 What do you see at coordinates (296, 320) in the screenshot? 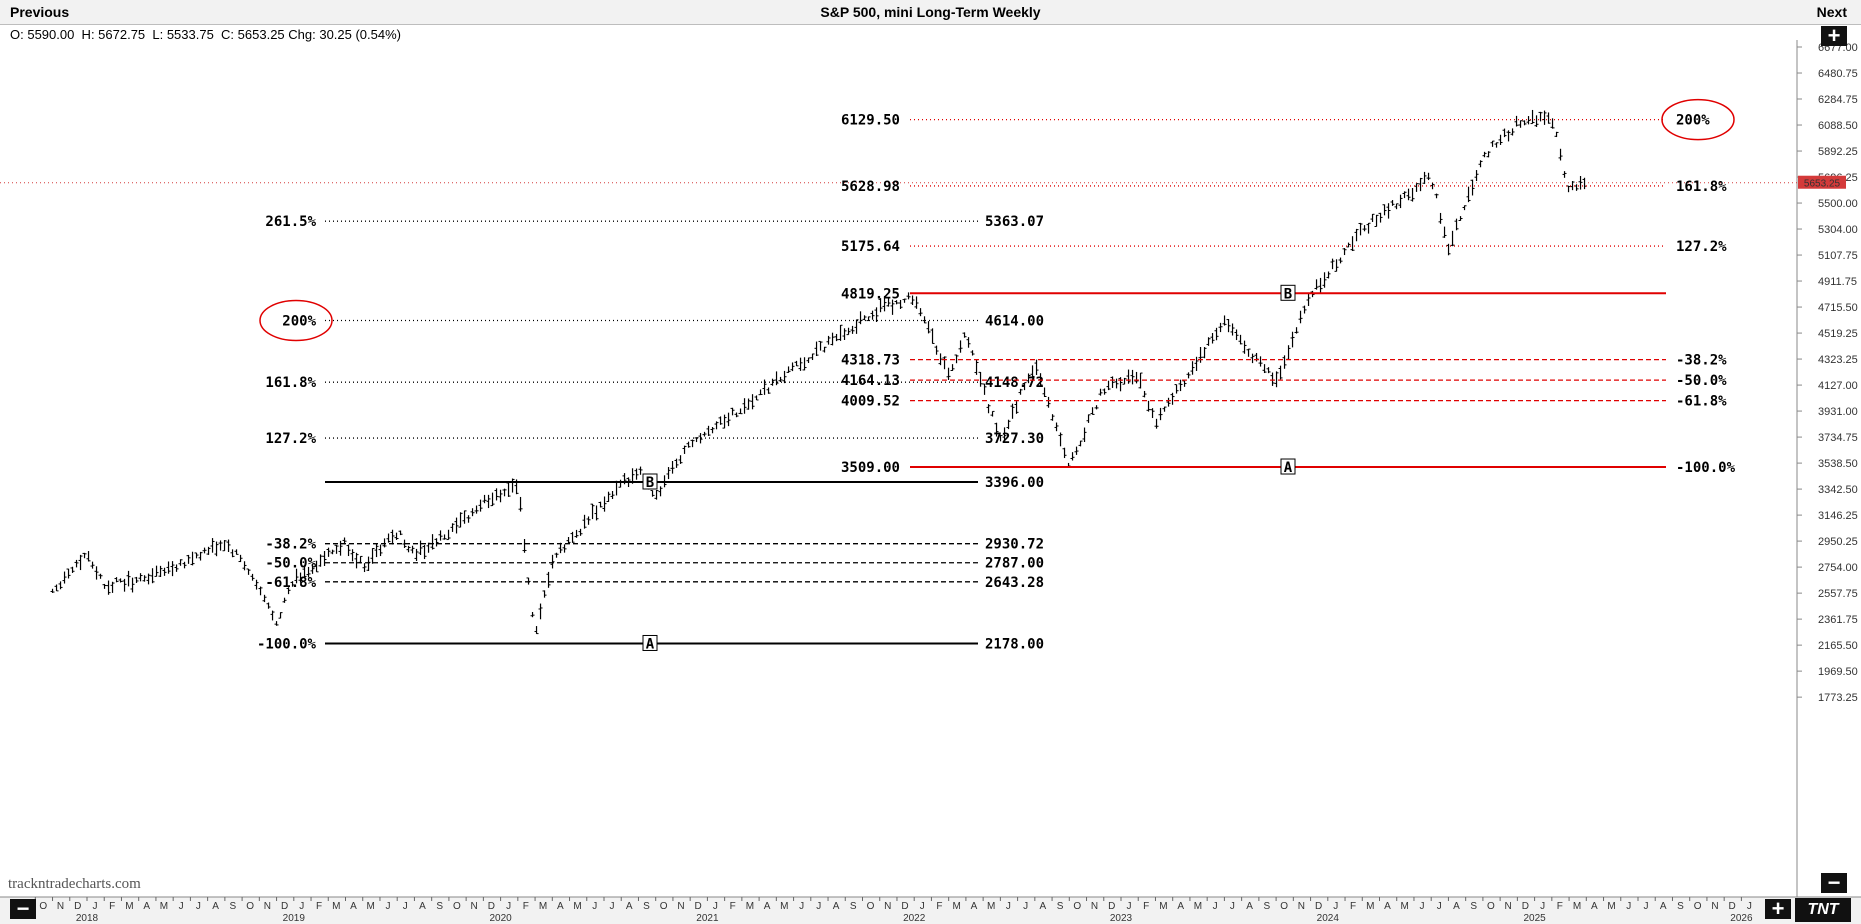
I see `fib-highlight-circle` at bounding box center [296, 320].